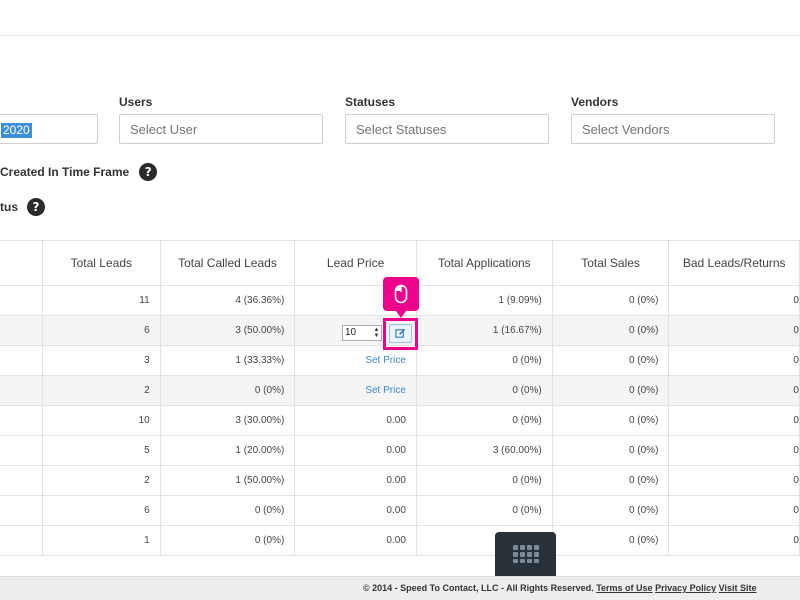  I want to click on total-called-cell: 4 (36.36%), so click(227, 300).